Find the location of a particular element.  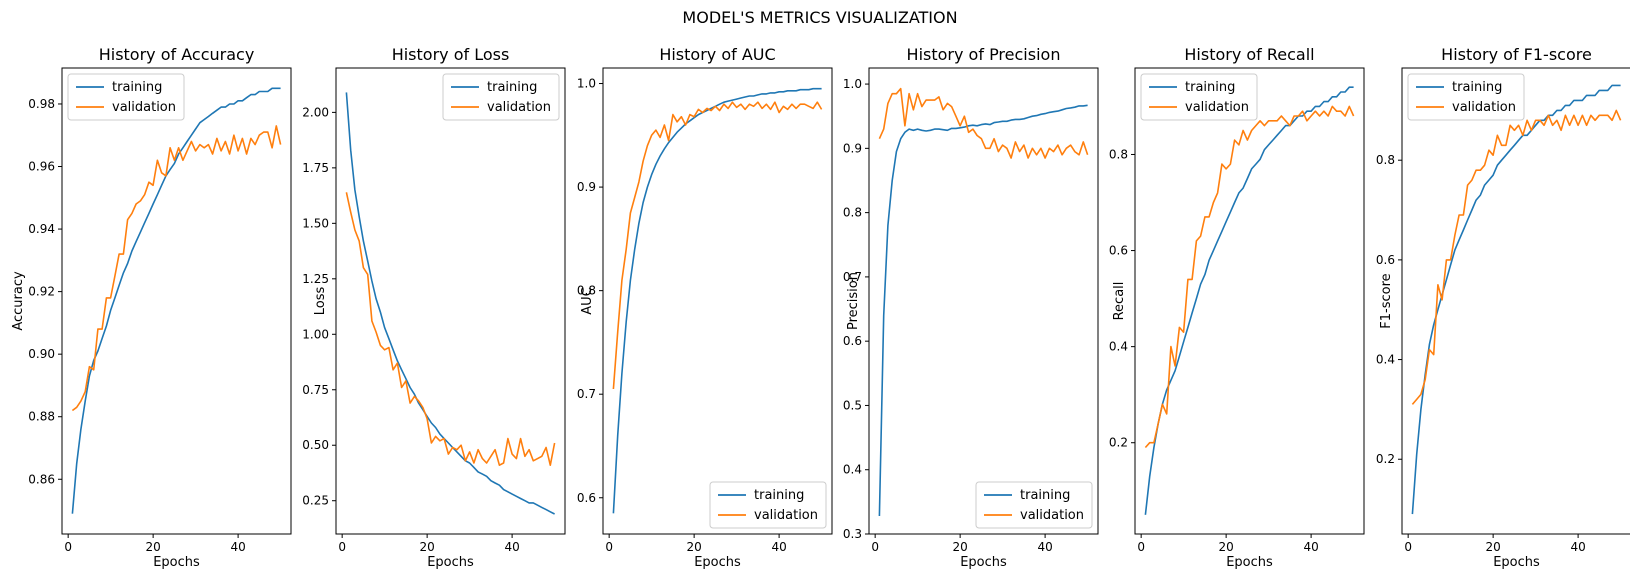

chart-title: History of Accuracy is located at coordinates (177, 54).